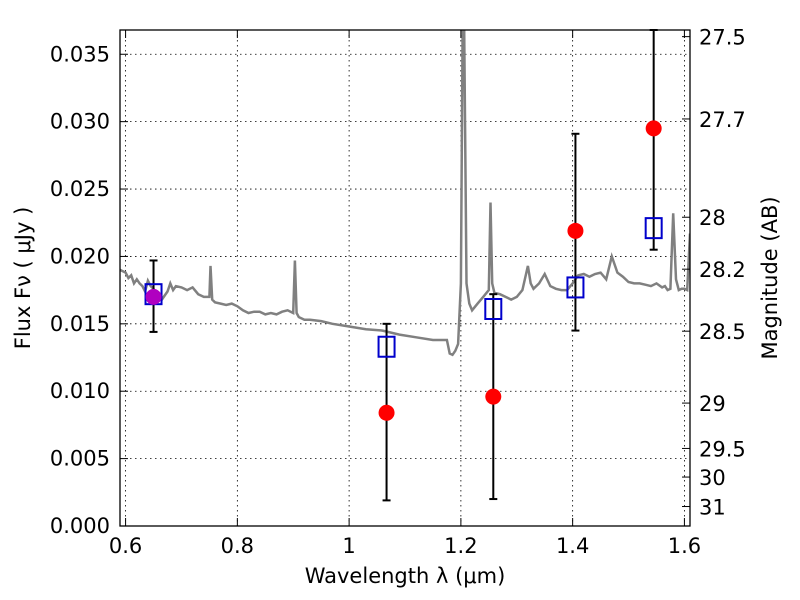 The width and height of the screenshot is (800, 600). Describe the element at coordinates (712, 508) in the screenshot. I see `right-tick-label: 31` at that location.